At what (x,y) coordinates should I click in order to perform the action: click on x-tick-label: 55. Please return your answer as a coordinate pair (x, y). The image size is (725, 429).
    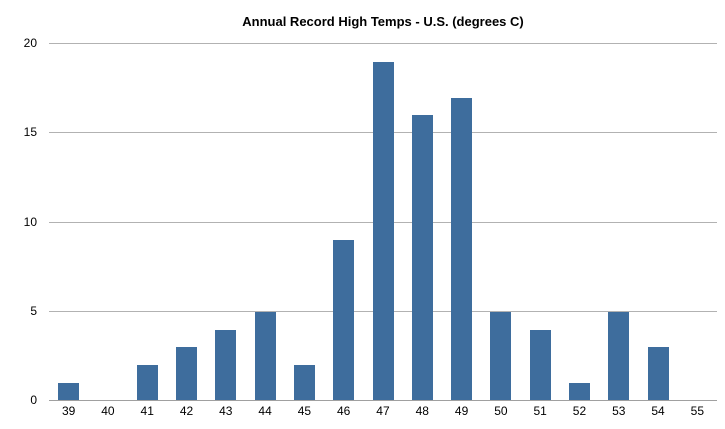
    Looking at the image, I should click on (697, 411).